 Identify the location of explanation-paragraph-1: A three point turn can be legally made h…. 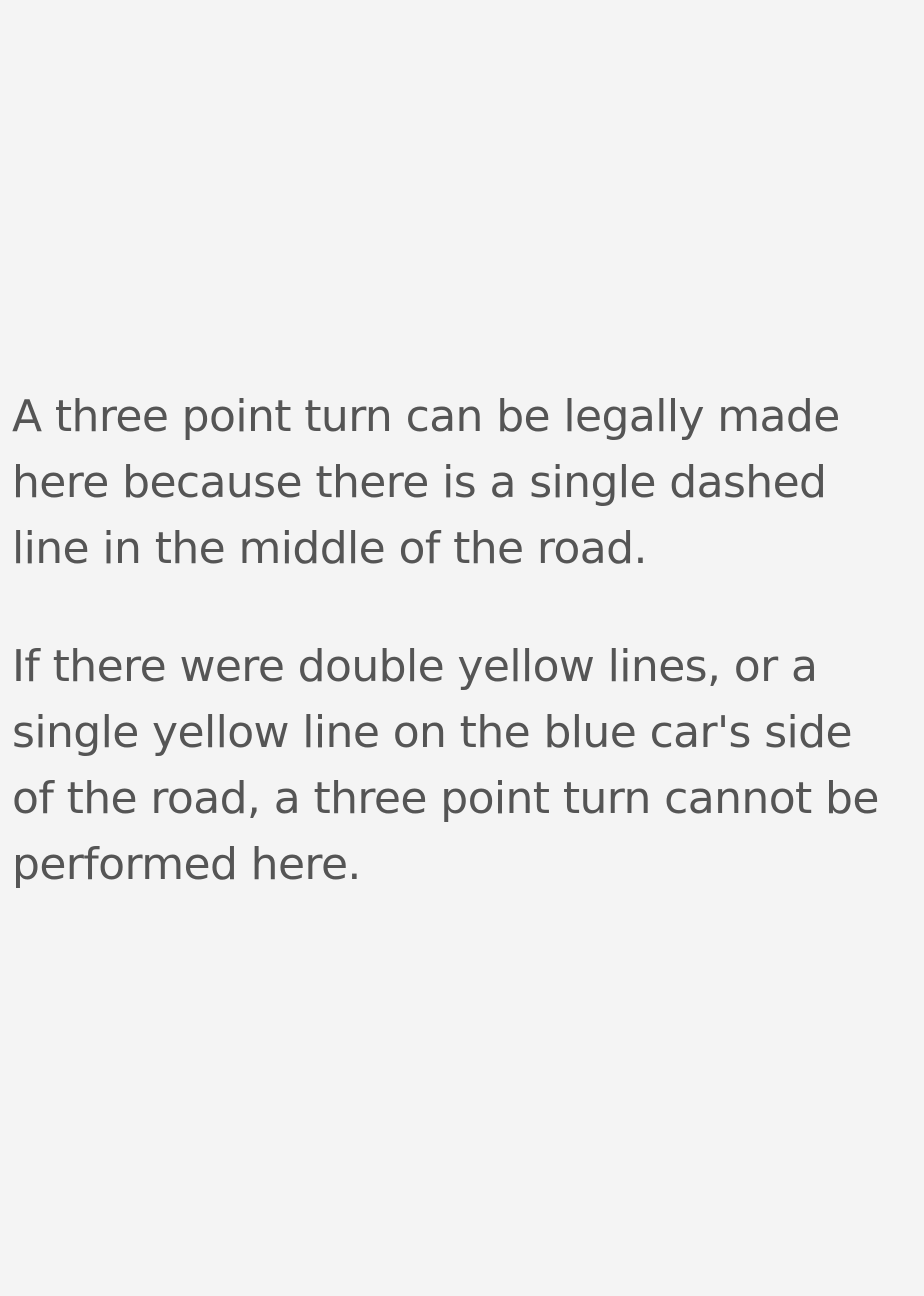
(426, 482).